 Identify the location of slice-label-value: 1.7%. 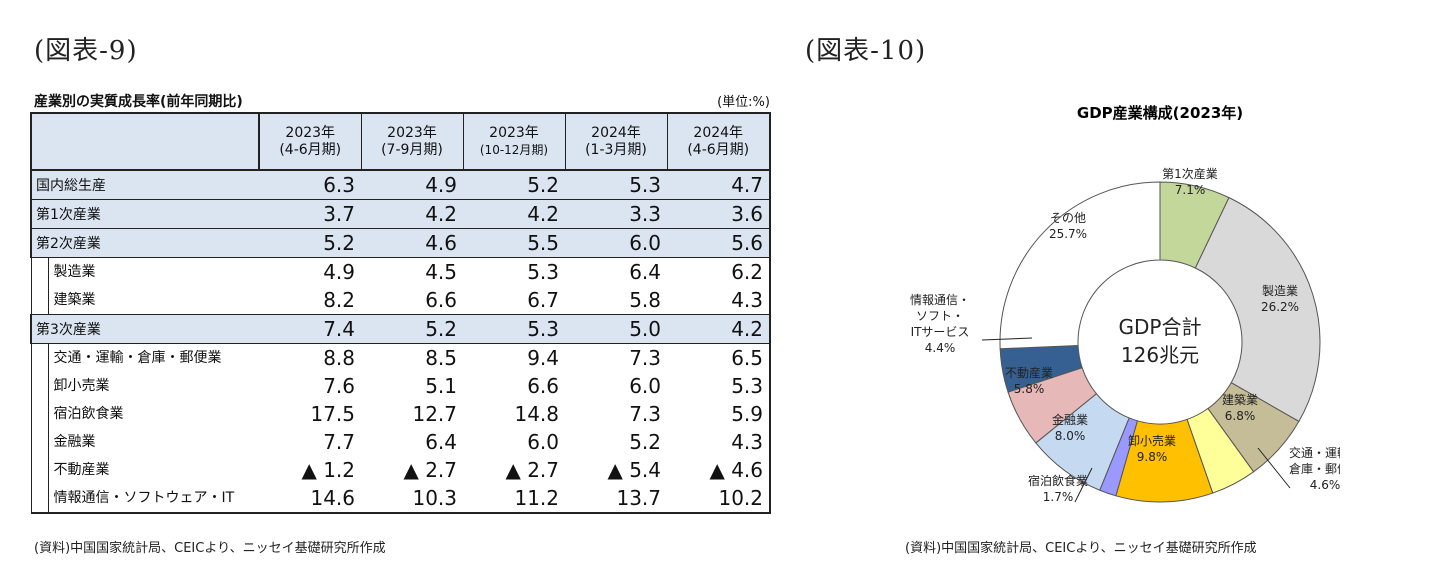
(1058, 497).